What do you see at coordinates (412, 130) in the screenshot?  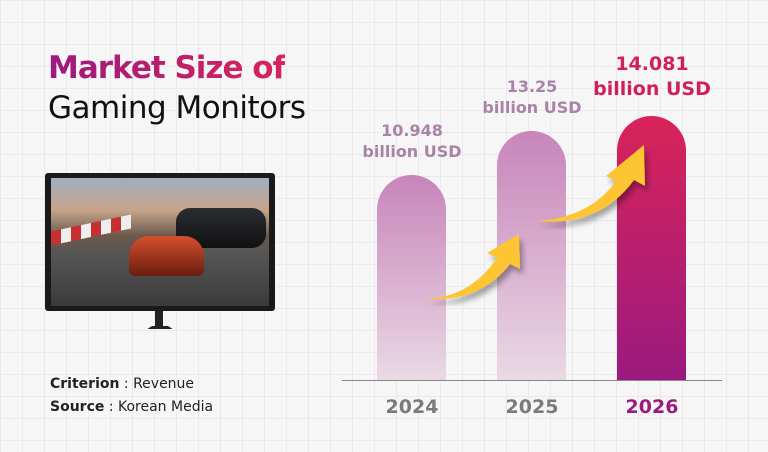 I see `value-text: 10.948` at bounding box center [412, 130].